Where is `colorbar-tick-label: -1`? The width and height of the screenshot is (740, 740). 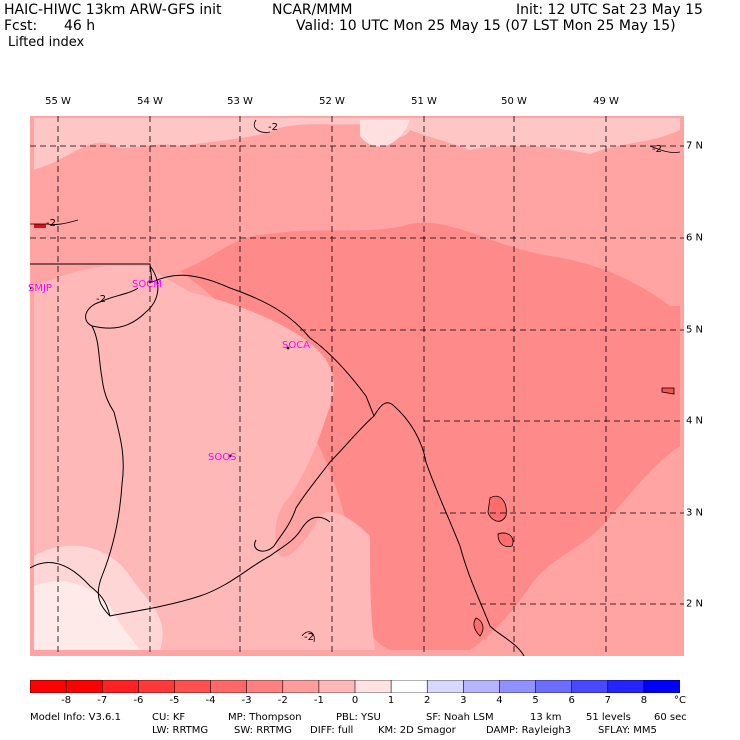 colorbar-tick-label: -1 is located at coordinates (318, 700).